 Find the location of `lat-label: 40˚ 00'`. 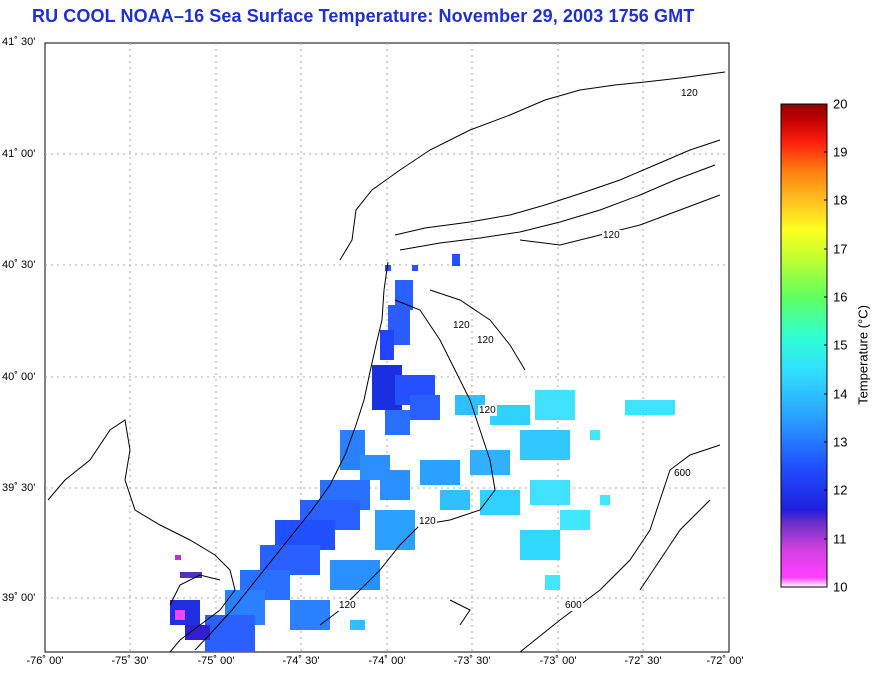

lat-label: 40˚ 00' is located at coordinates (19, 377).